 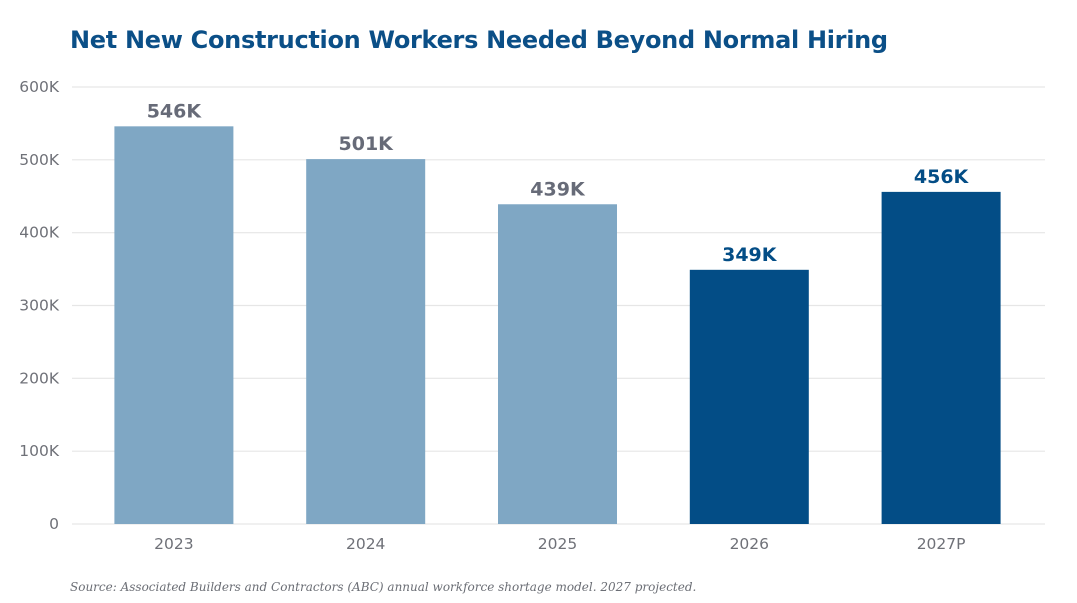 I want to click on y-tick-label: 300K, so click(x=39, y=306).